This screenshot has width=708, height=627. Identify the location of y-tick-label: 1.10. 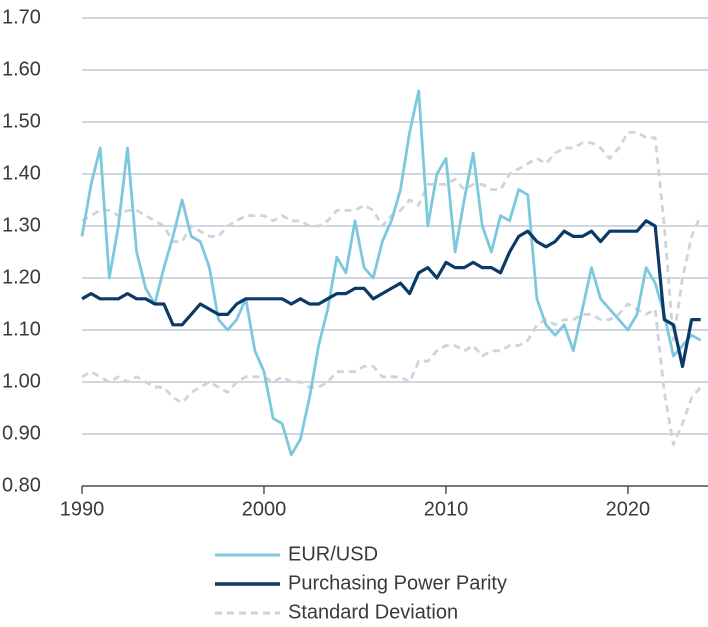
(21, 329).